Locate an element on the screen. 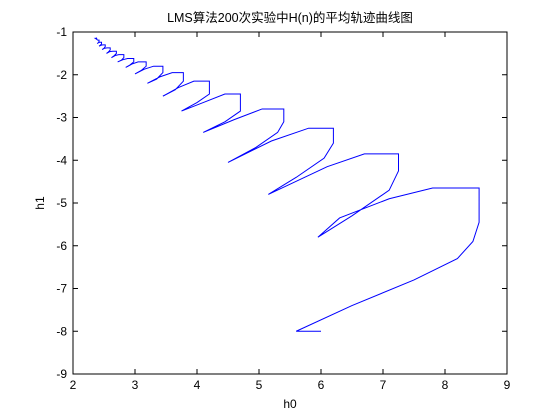  y-tick-label: -9 is located at coordinates (61, 374).